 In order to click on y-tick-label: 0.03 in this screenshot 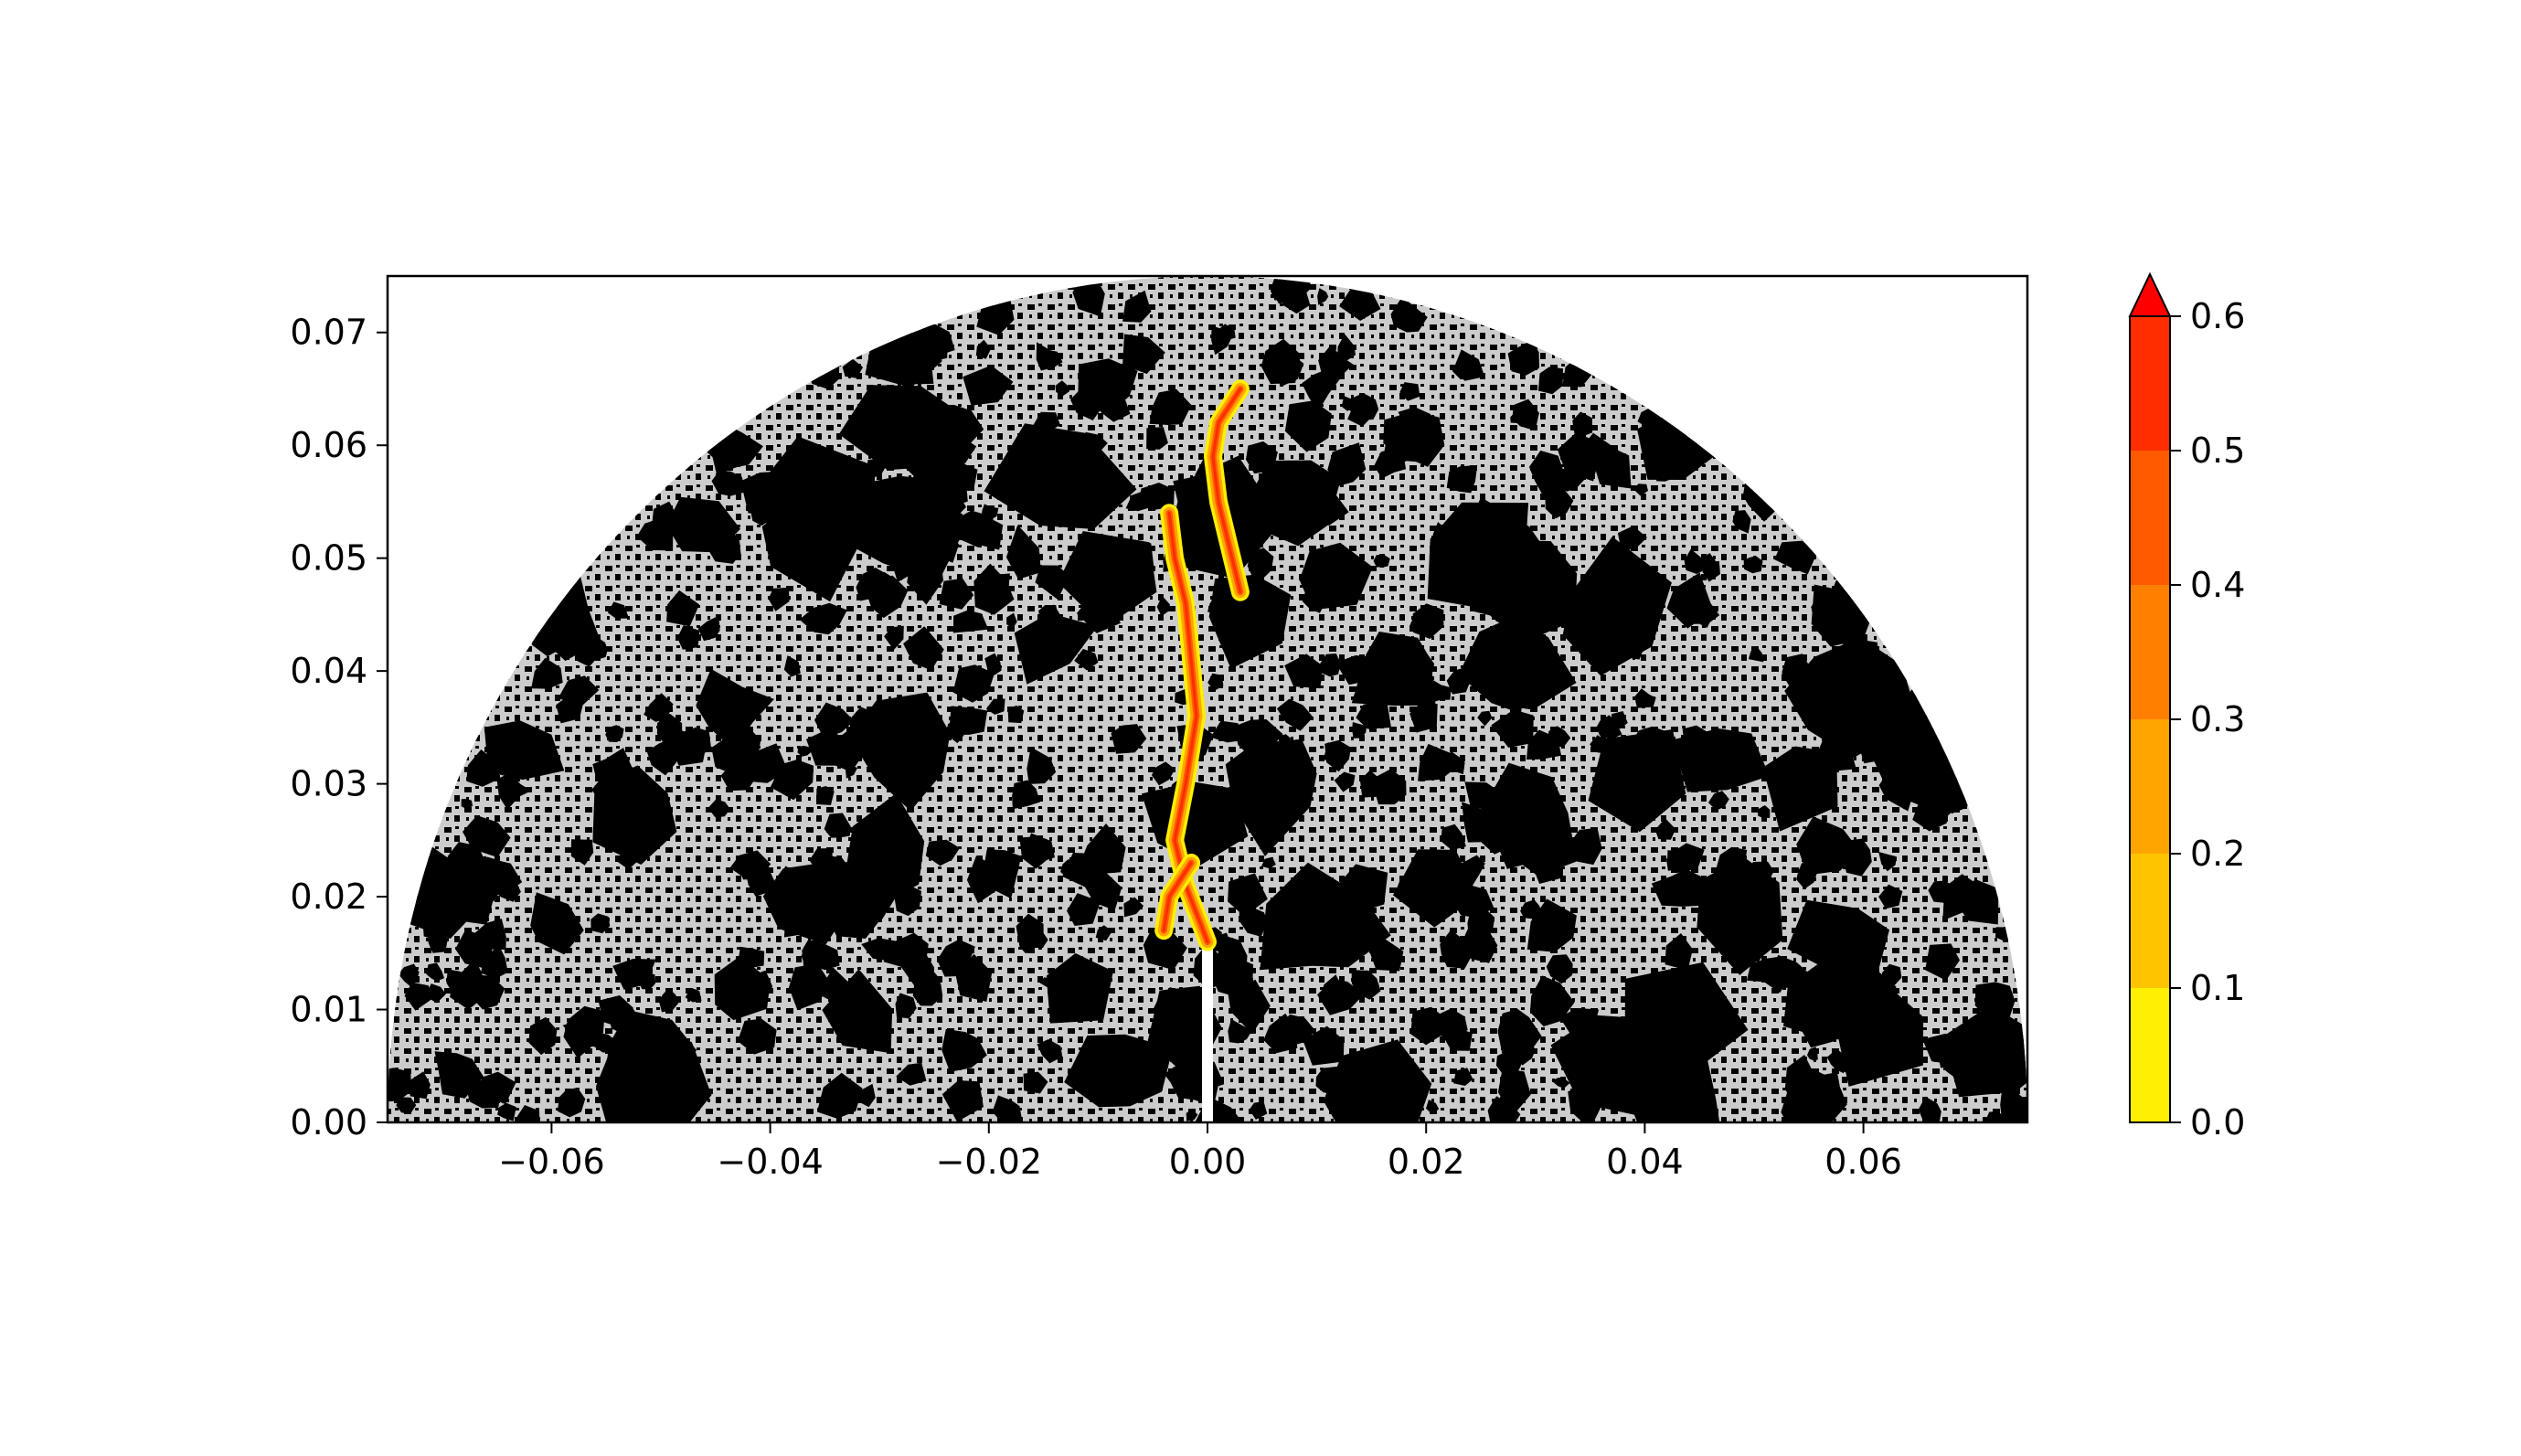, I will do `click(328, 784)`.